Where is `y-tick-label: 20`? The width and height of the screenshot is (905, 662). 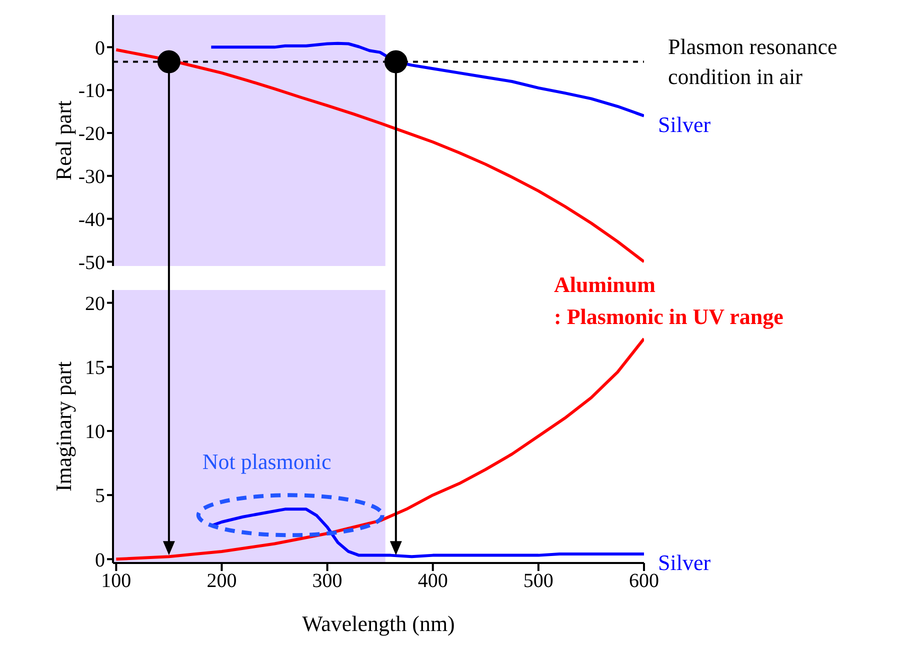
y-tick-label: 20 is located at coordinates (95, 303).